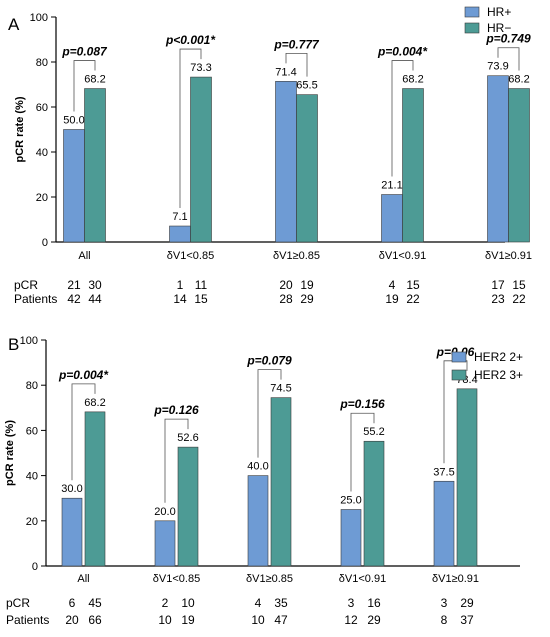  Describe the element at coordinates (467, 620) in the screenshot. I see `table-cell: 37` at that location.